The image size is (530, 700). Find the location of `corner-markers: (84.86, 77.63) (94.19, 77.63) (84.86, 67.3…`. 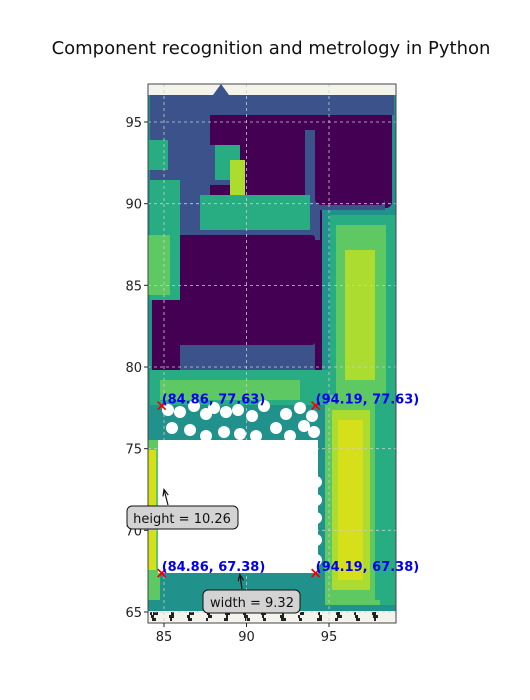

corner-markers: (84.86, 77.63) (94.19, 77.63) (84.86, 67.3… is located at coordinates (288, 485).